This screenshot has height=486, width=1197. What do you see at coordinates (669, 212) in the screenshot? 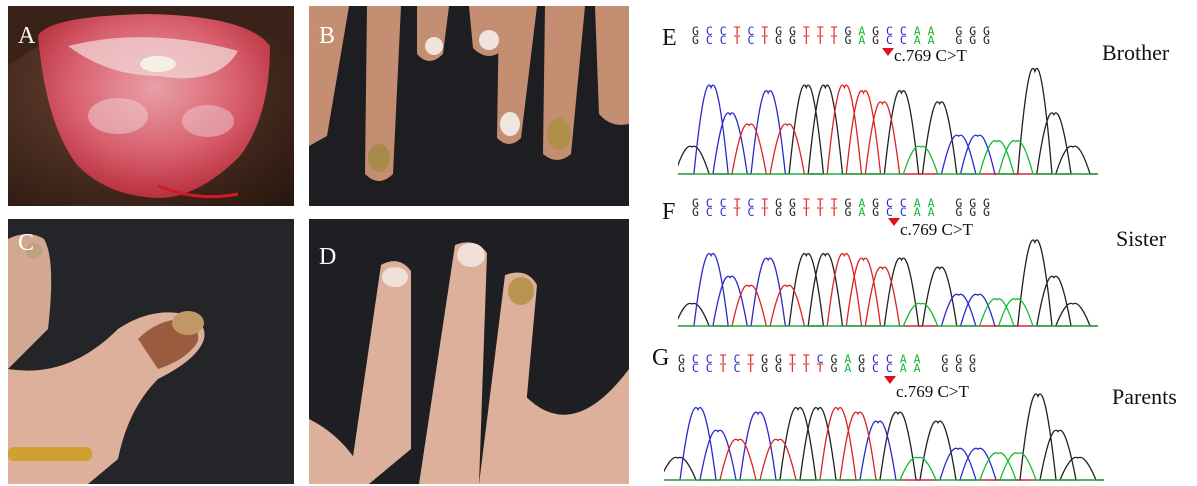
I see `panel-label-f: F` at bounding box center [669, 212].